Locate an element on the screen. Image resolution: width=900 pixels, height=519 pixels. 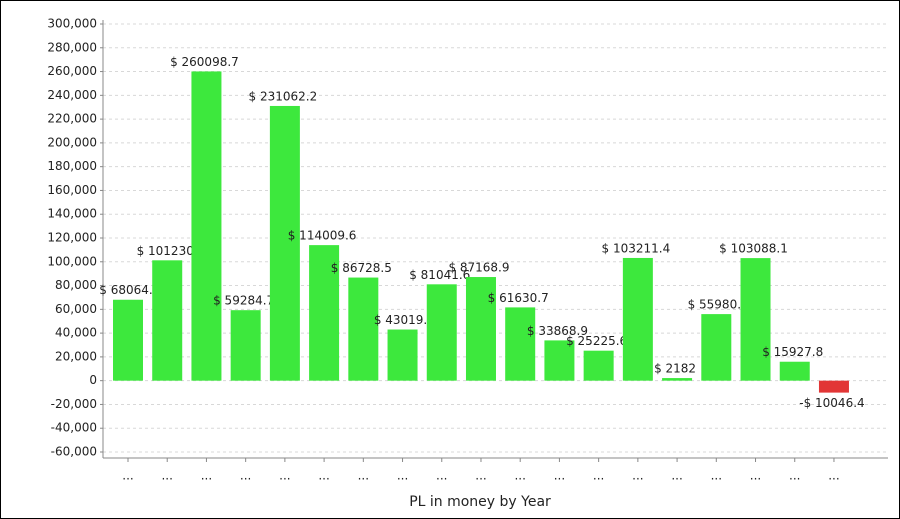
y-tick-label: 60,000 is located at coordinates (76, 309).